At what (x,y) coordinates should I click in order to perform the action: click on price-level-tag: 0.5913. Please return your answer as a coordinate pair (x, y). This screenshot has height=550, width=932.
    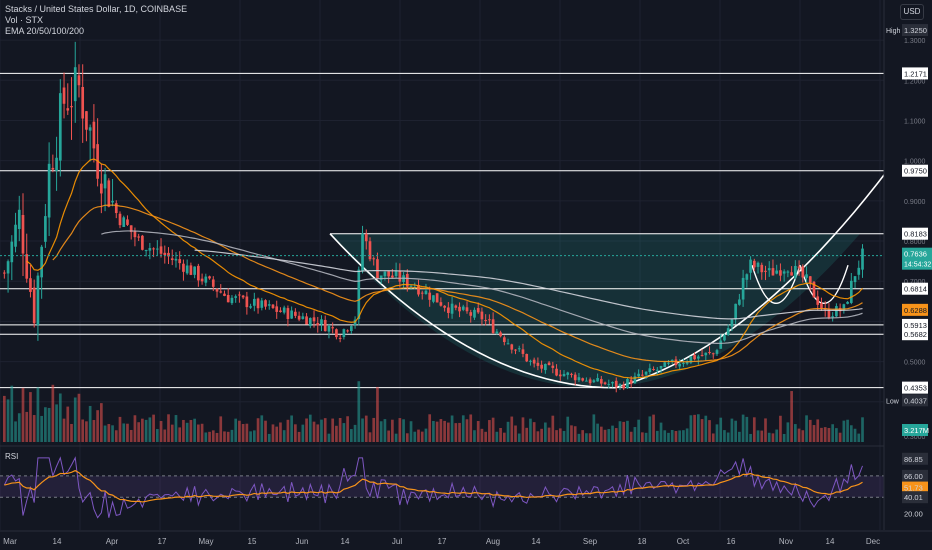
    Looking at the image, I should click on (915, 325).